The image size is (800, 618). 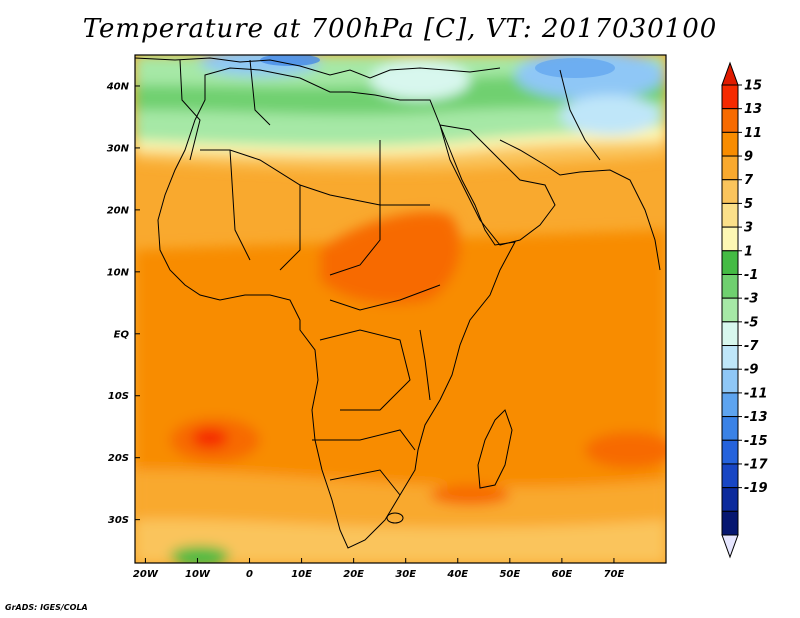 What do you see at coordinates (495, 449) in the screenshot?
I see `madagascar-coastline` at bounding box center [495, 449].